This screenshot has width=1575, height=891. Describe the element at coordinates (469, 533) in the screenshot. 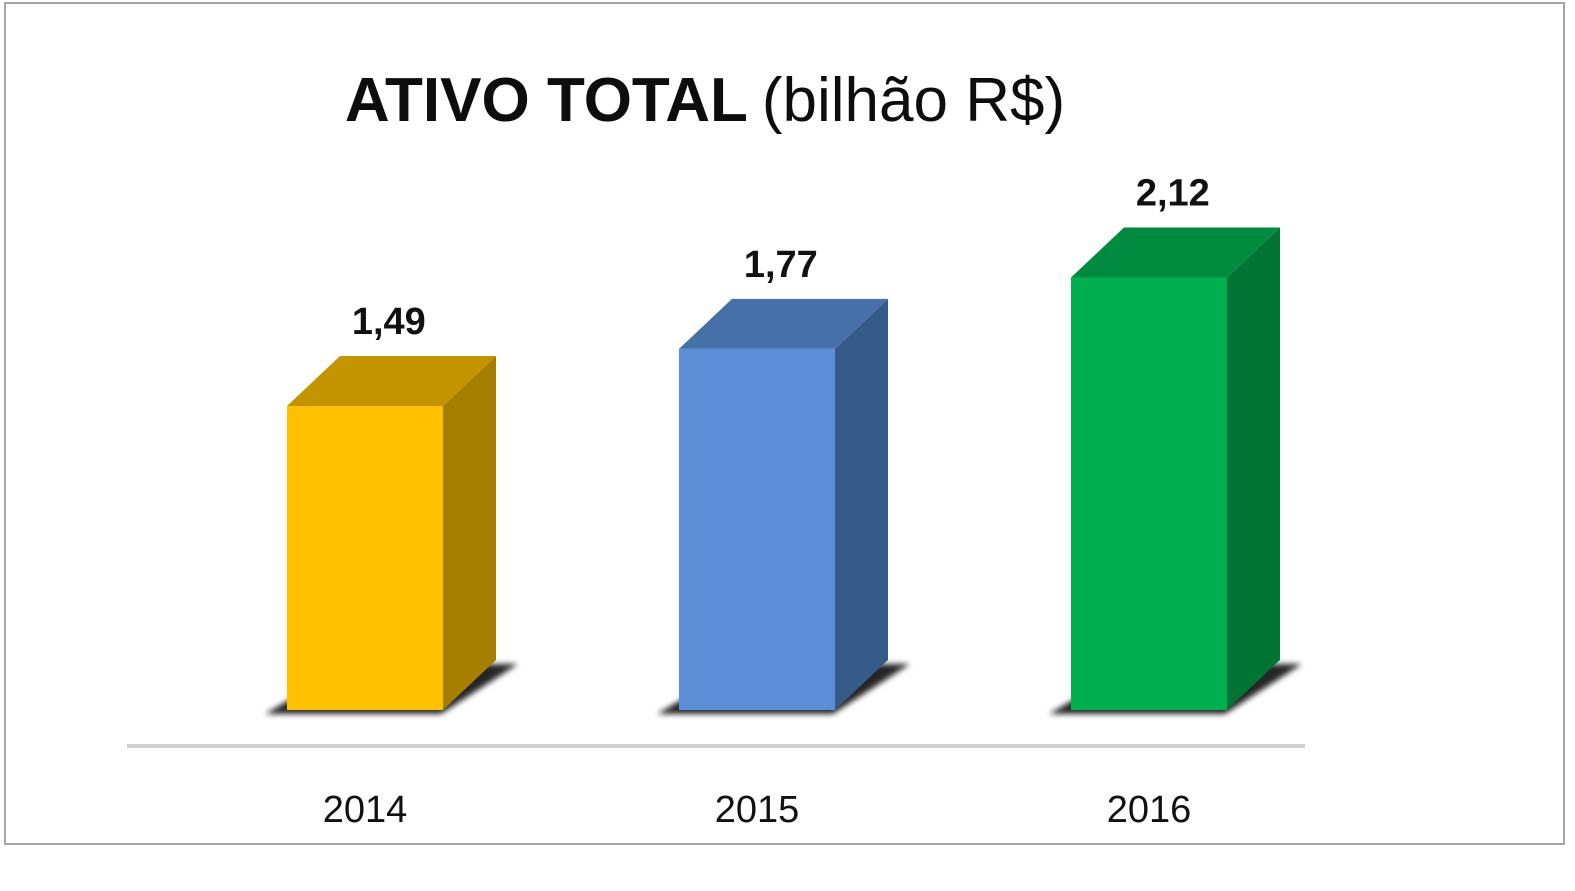

I see `bar-side-2014` at that location.